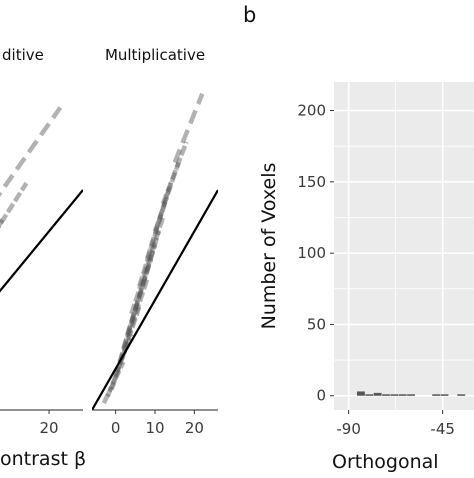 This screenshot has height=478, width=474. Describe the element at coordinates (41, 241) in the screenshot. I see `facet-0-identity-line` at that location.